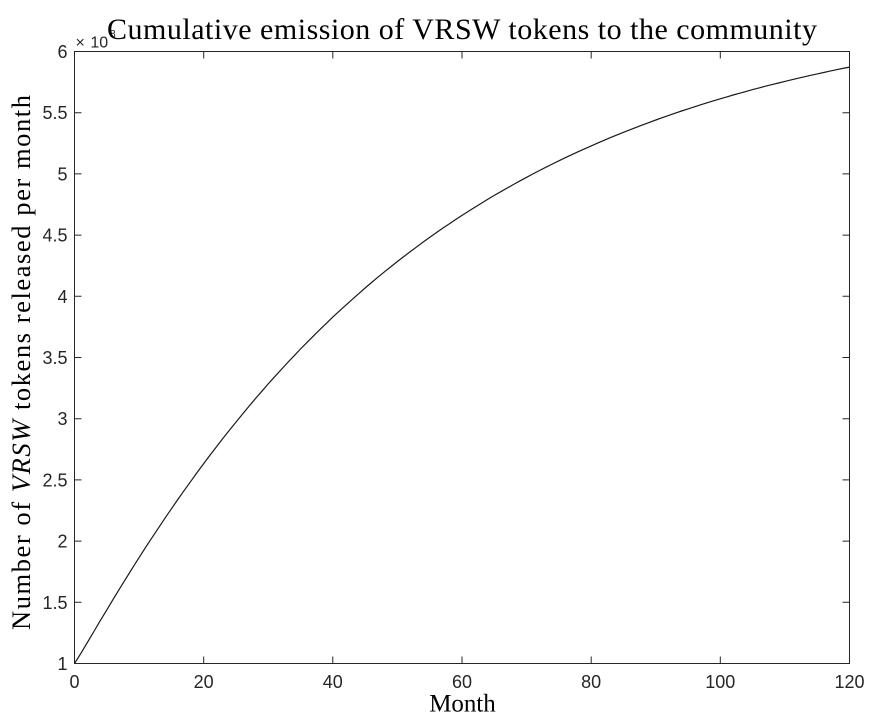 The image size is (875, 720). What do you see at coordinates (62, 542) in the screenshot?
I see `svg-text: 2` at bounding box center [62, 542].